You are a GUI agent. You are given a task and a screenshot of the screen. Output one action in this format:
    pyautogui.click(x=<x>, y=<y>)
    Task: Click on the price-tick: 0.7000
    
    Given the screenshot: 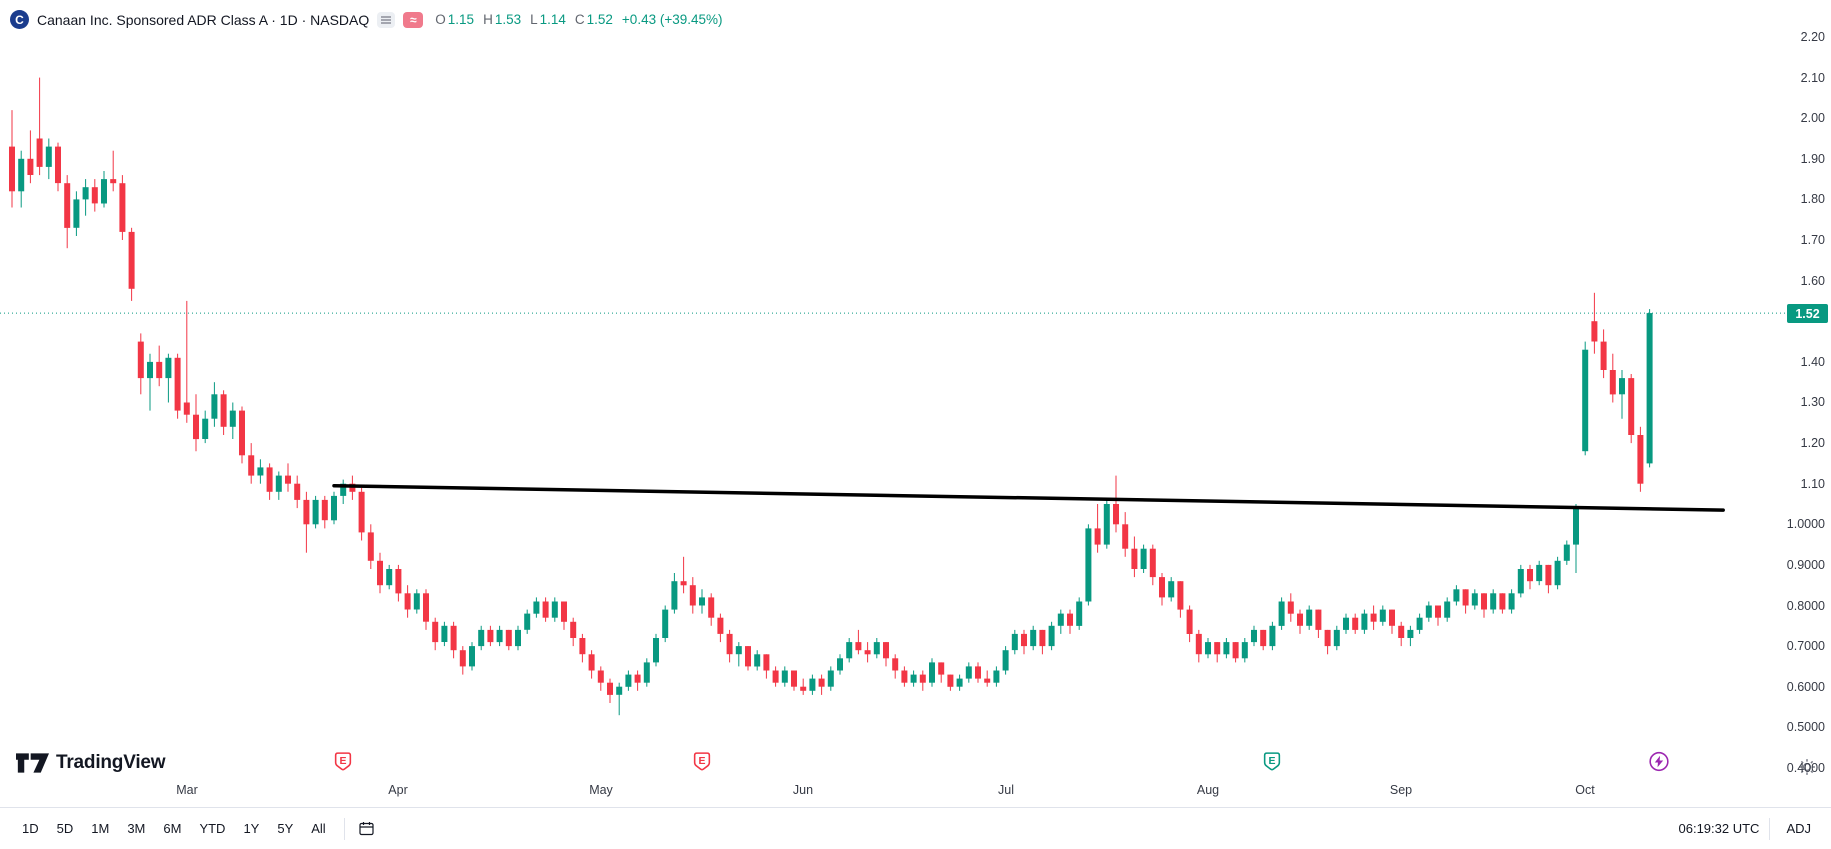 What is the action you would take?
    pyautogui.click(x=1805, y=646)
    